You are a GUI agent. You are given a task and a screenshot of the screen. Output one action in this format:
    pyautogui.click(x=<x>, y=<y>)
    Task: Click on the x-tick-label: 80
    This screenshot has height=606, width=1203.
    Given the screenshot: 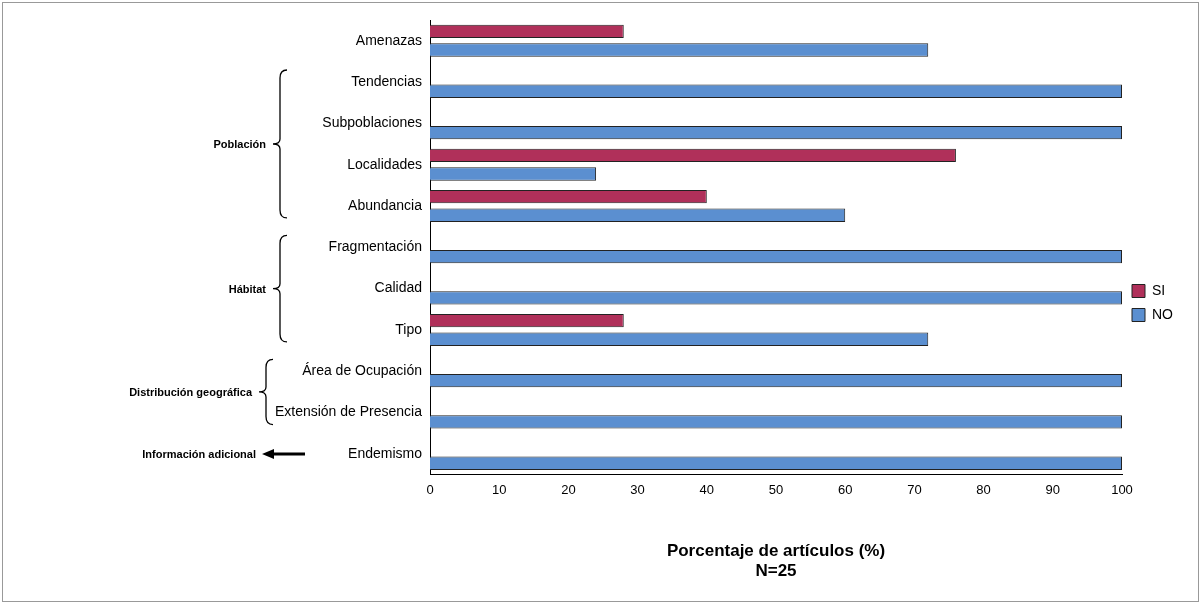 What is the action you would take?
    pyautogui.click(x=983, y=489)
    